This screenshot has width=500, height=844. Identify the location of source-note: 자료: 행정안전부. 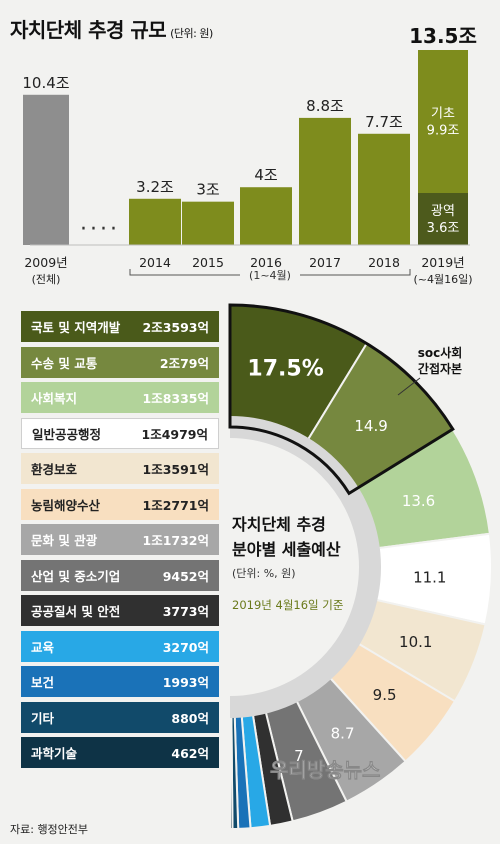
(49, 829).